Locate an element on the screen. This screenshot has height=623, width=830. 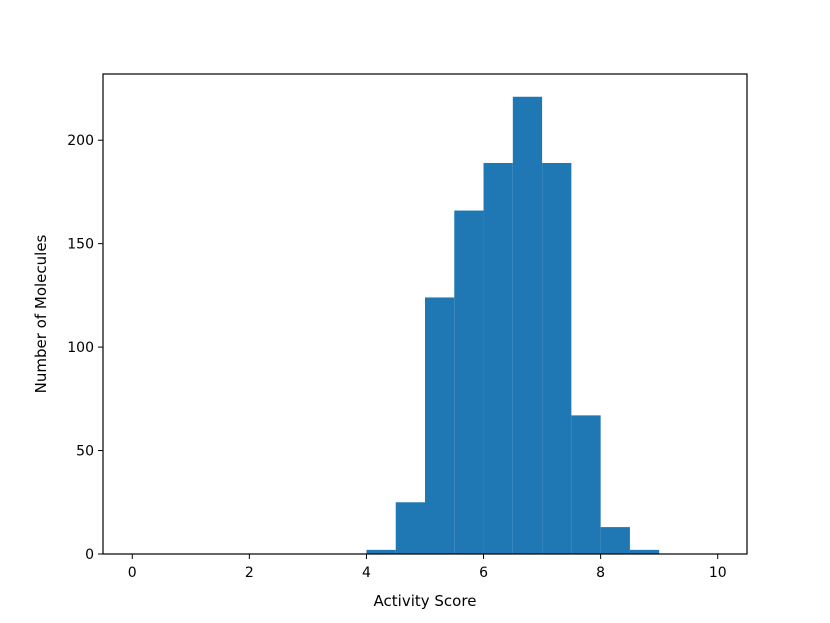
x-tick-label: 2 is located at coordinates (249, 573).